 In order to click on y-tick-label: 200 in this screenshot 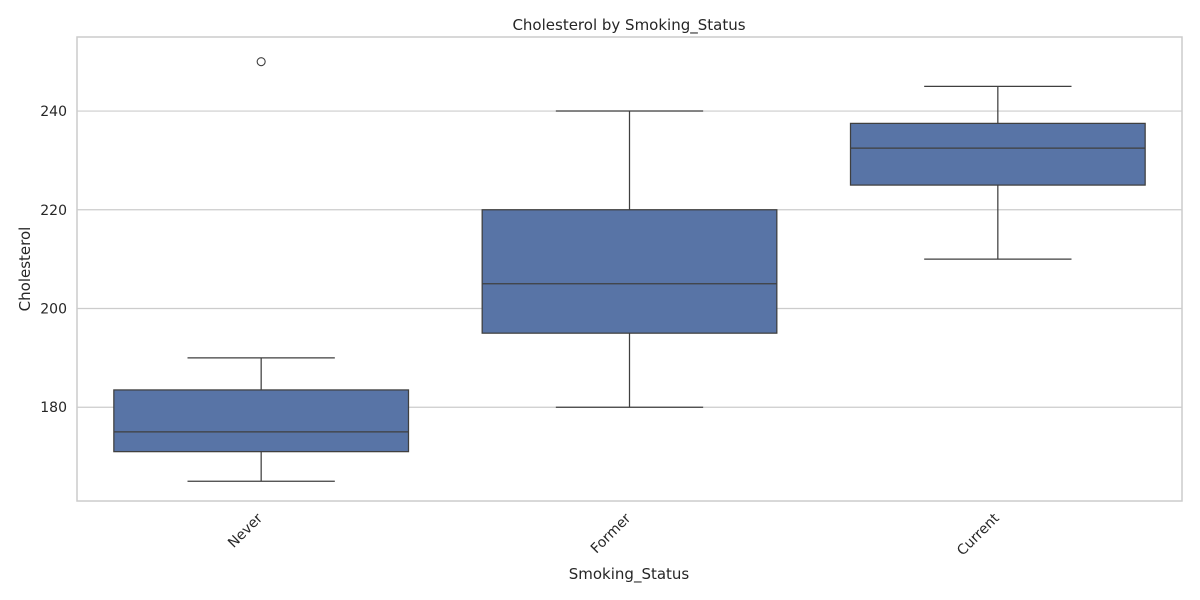, I will do `click(53, 309)`.